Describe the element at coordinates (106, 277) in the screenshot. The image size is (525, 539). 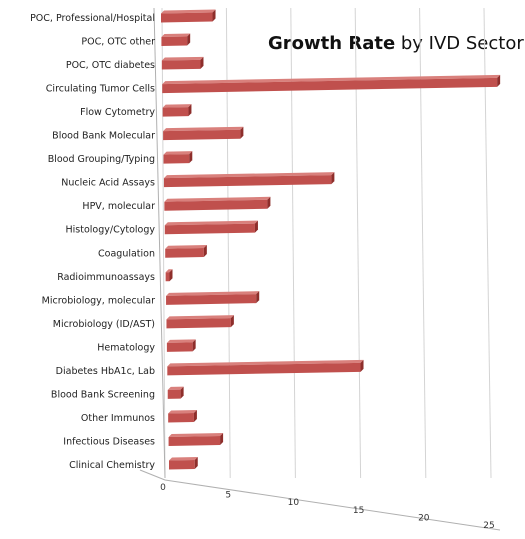
I see `category-label: Radioimmunoassays` at that location.